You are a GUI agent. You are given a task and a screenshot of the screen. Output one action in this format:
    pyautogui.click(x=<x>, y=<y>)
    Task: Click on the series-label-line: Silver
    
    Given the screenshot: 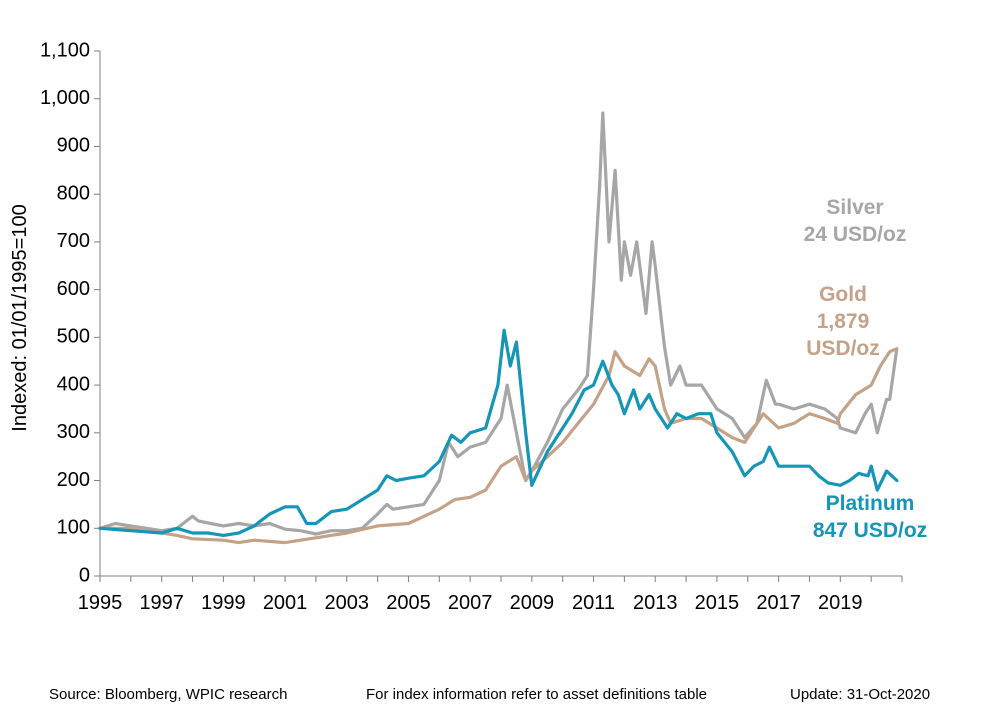 What is the action you would take?
    pyautogui.click(x=854, y=207)
    